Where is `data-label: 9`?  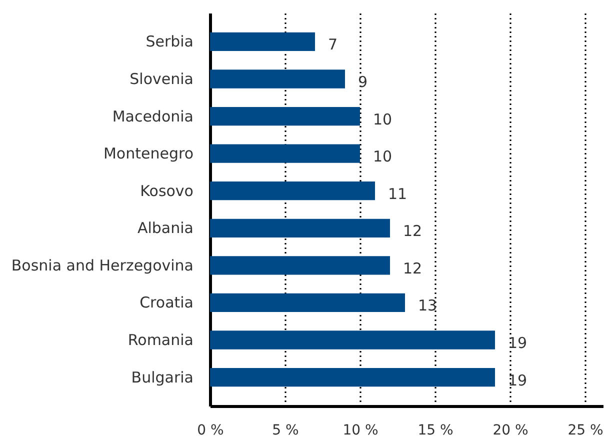
data-label: 9 is located at coordinates (363, 81).